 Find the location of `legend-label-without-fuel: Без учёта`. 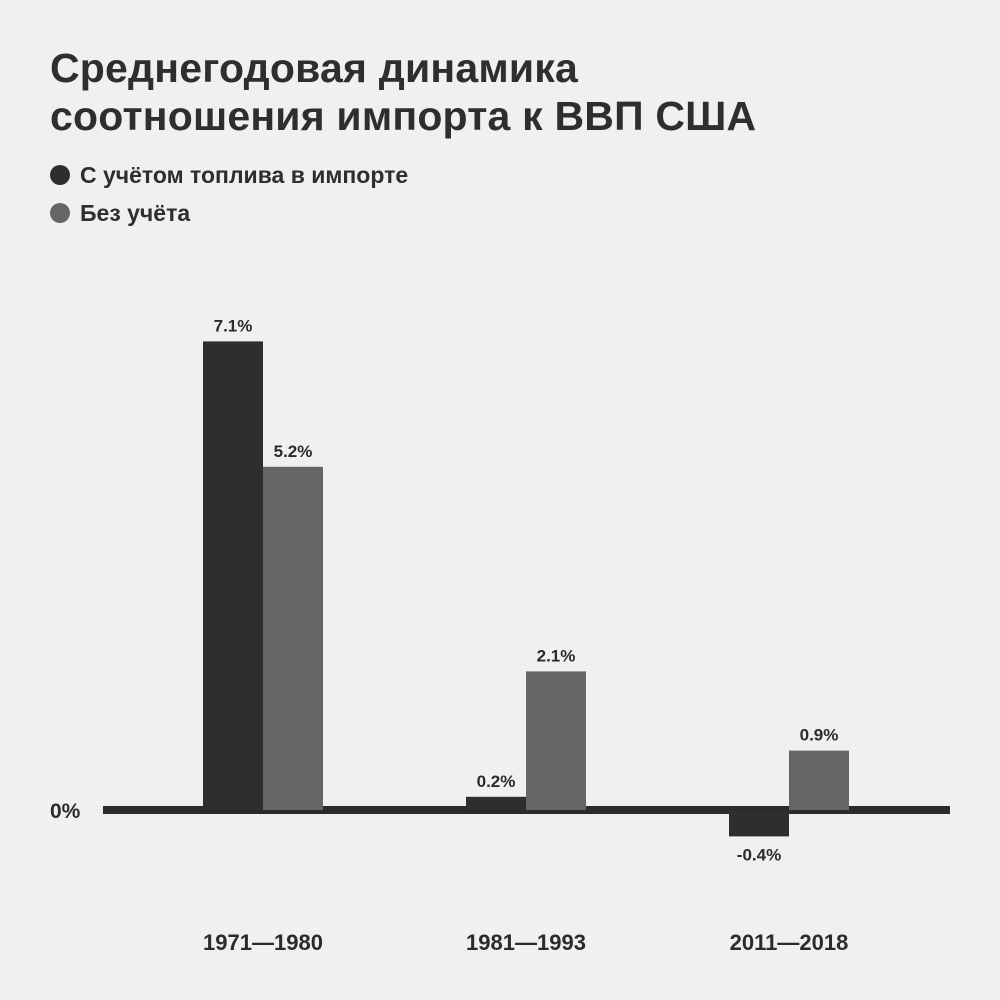

legend-label-without-fuel: Без учёта is located at coordinates (135, 212).